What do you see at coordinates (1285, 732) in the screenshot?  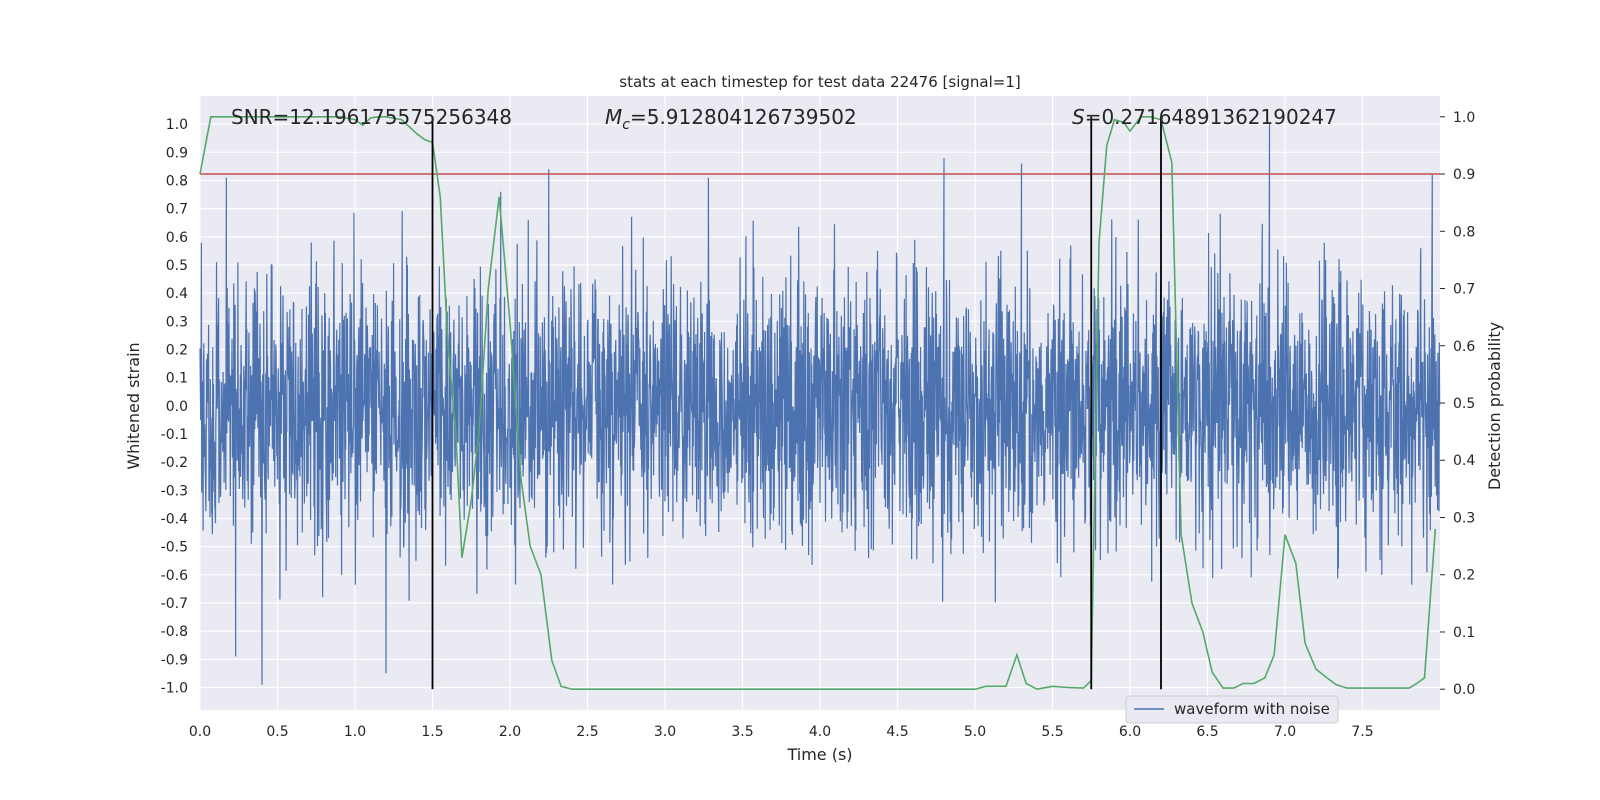 I see `x-tick-label: 7.0` at bounding box center [1285, 732].